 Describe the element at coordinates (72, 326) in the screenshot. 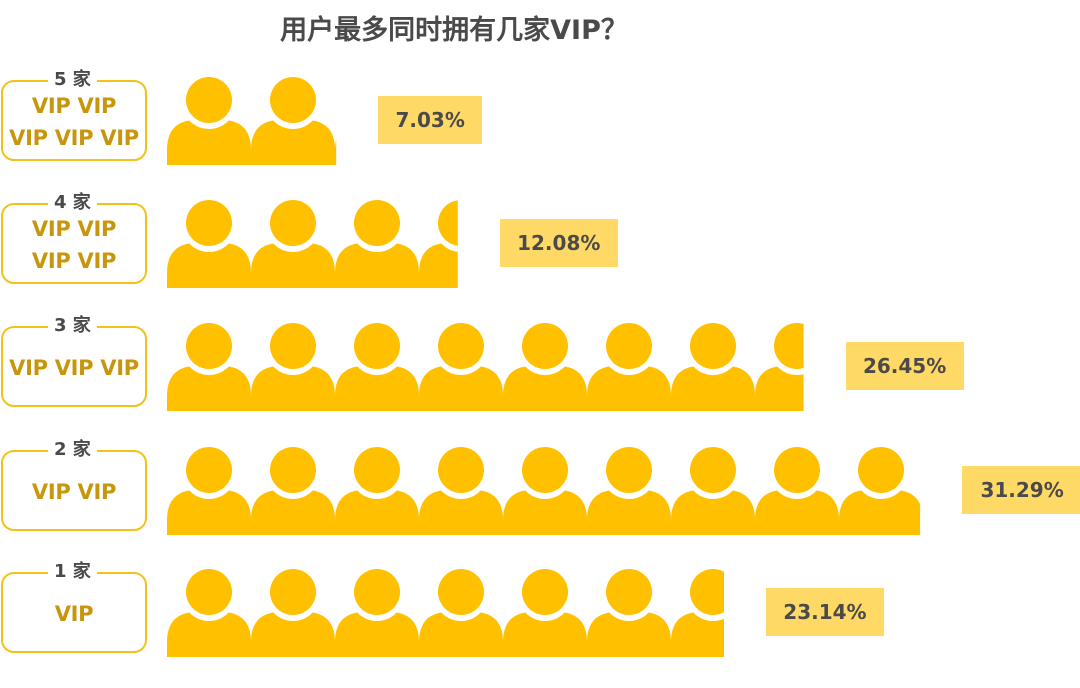

I see `category-count: 3 家` at that location.